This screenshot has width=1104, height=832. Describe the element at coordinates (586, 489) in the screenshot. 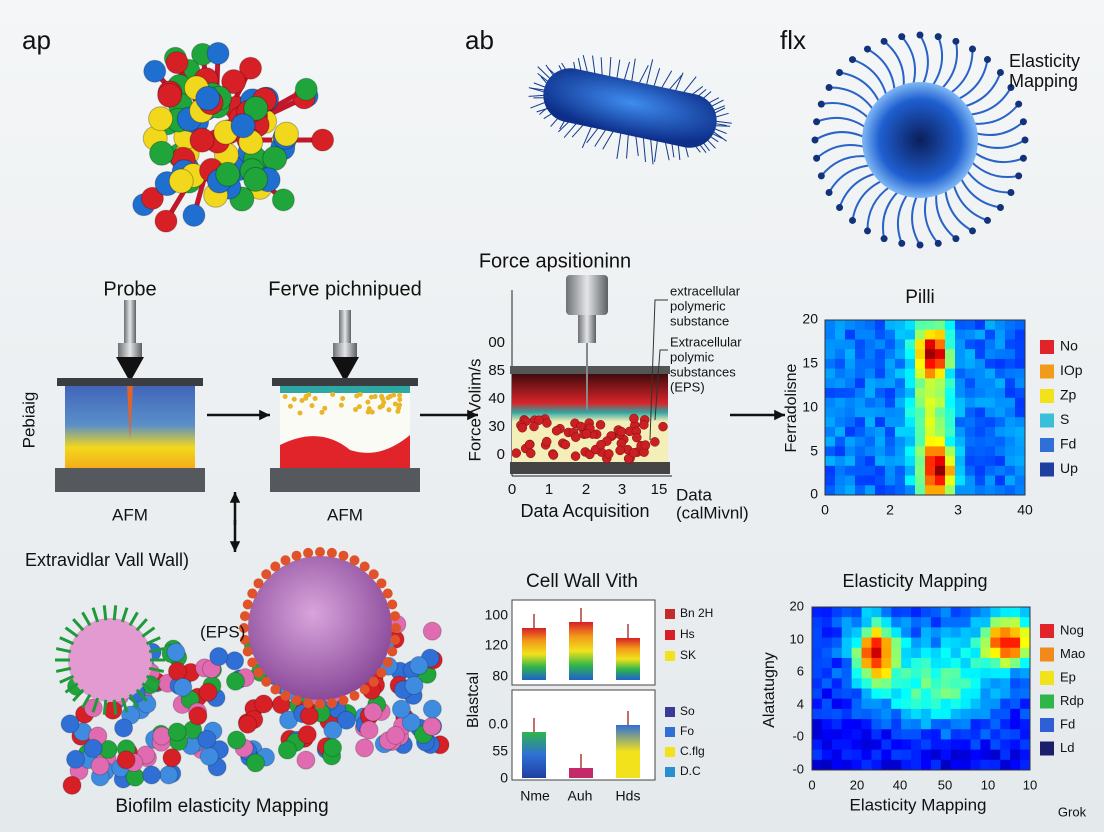

I see `tick-label: 2` at that location.